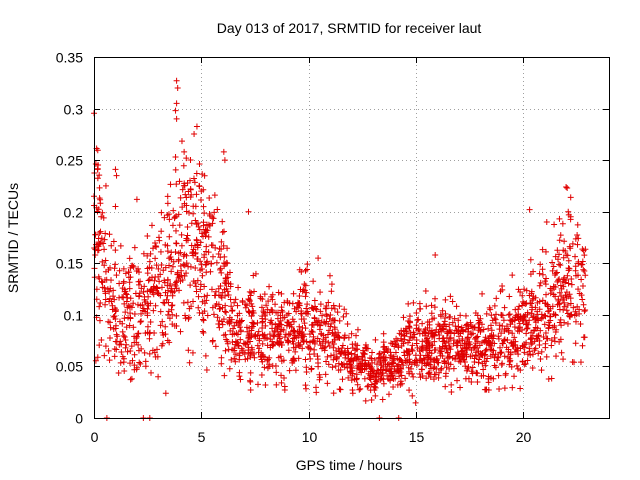 The image size is (640, 480). Describe the element at coordinates (74, 316) in the screenshot. I see `y-tick-label: 0.1` at that location.